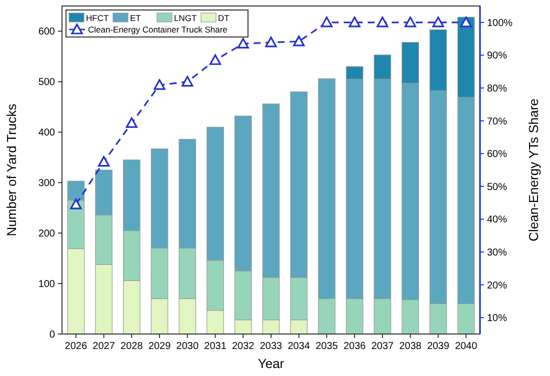  What do you see at coordinates (132, 346) in the screenshot?
I see `x-tick-label: 2028` at bounding box center [132, 346].